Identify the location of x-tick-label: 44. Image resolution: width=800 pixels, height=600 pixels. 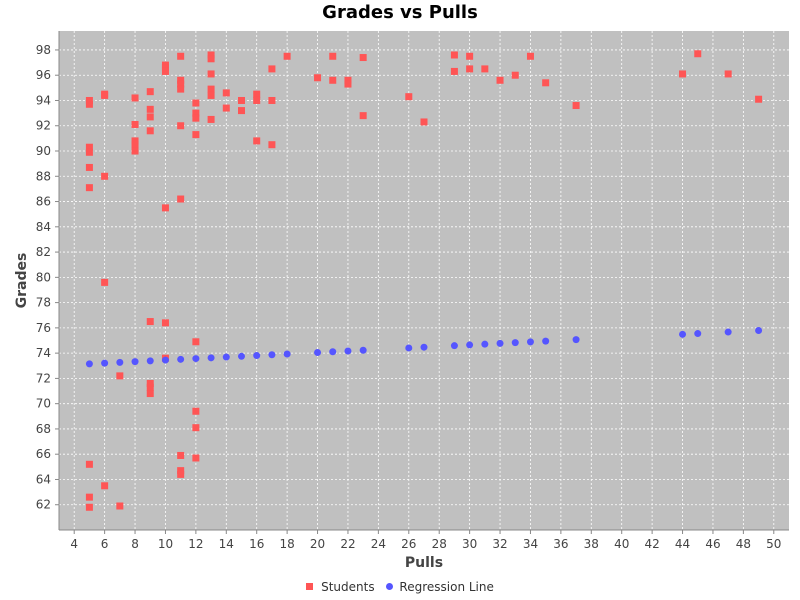
(682, 544).